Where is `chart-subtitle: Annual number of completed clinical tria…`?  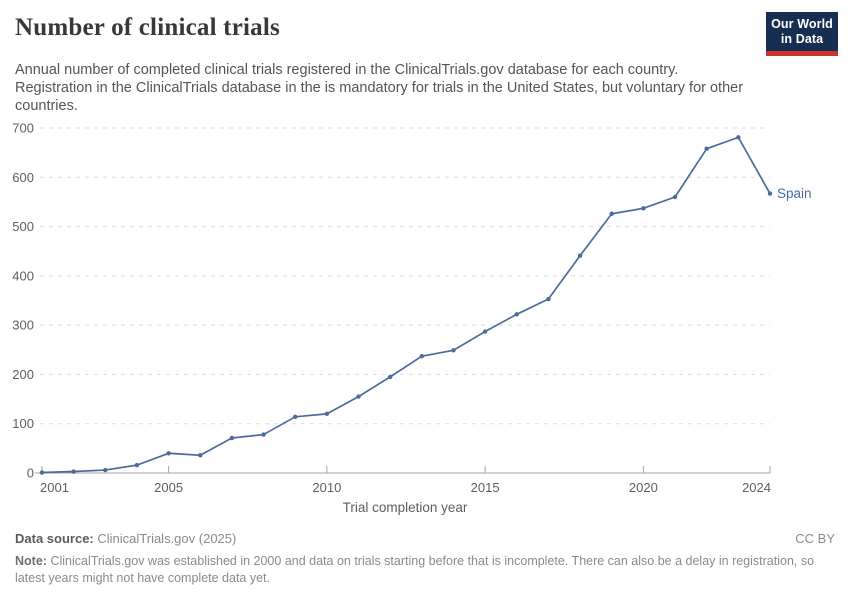
chart-subtitle: Annual number of completed clinical tria… is located at coordinates (379, 88).